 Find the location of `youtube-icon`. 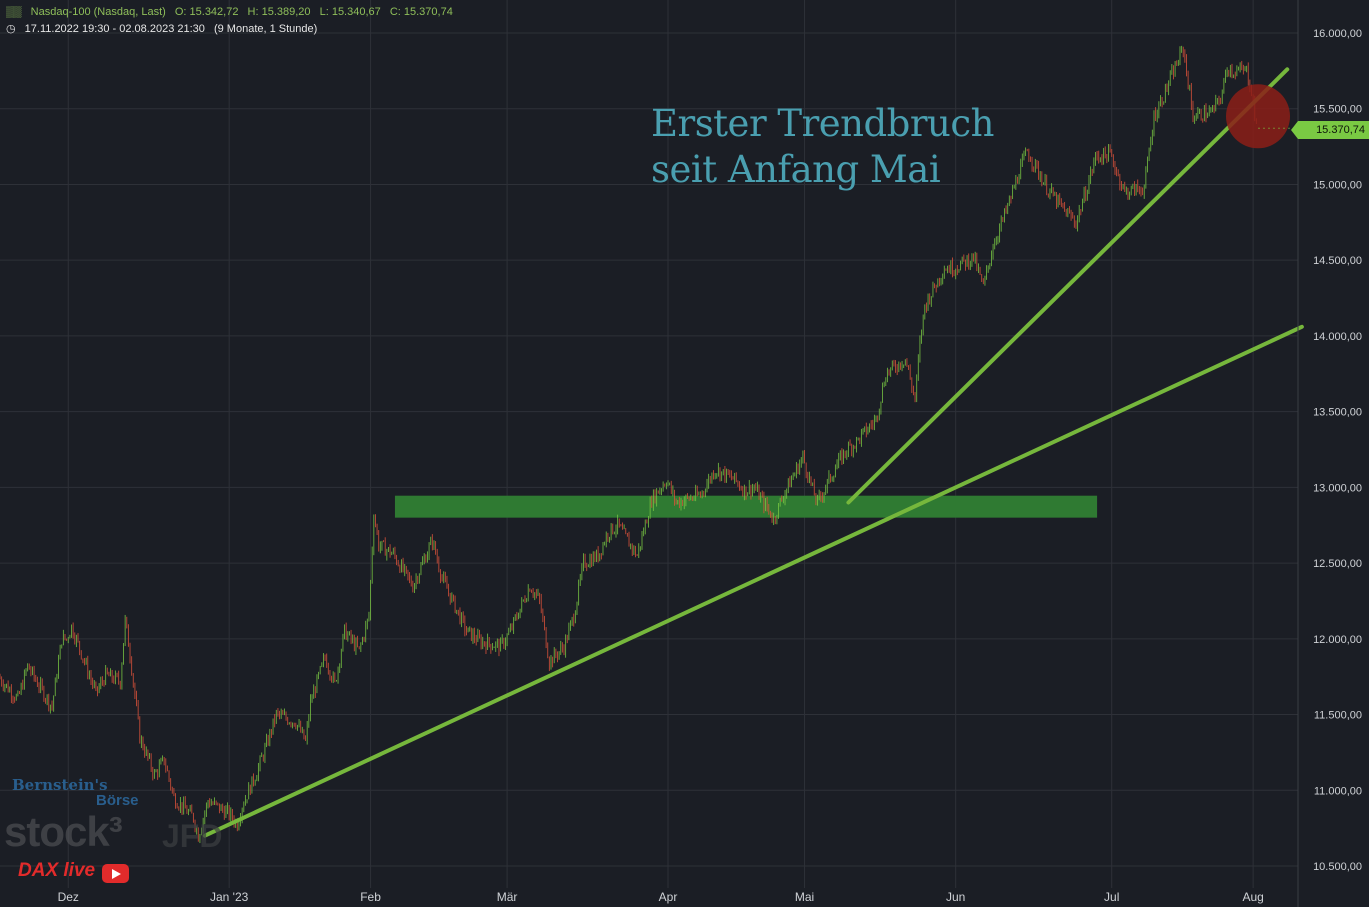

youtube-icon is located at coordinates (115, 873).